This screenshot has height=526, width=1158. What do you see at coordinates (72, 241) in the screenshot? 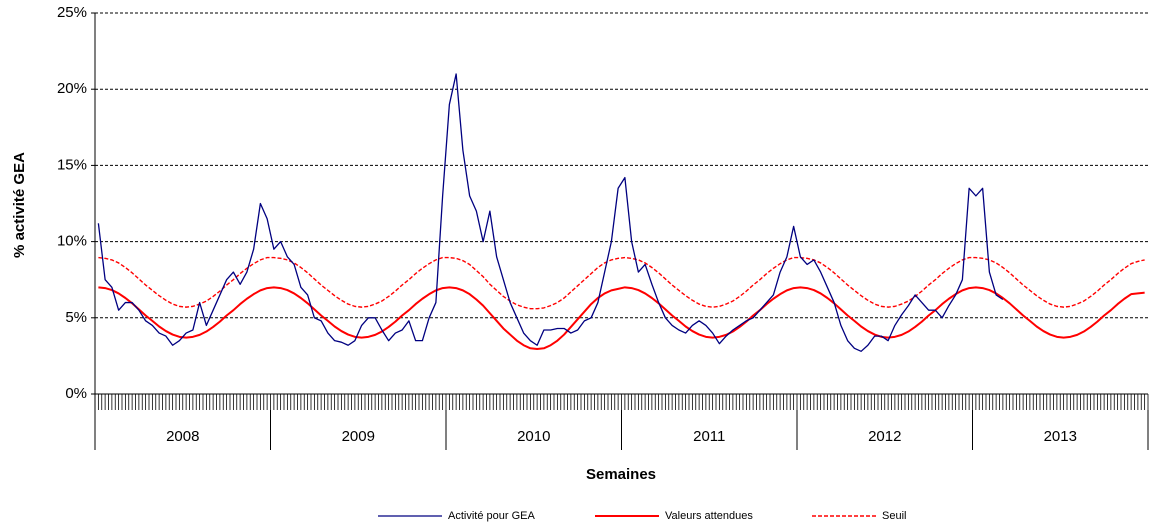
I see `y-tick-label: 10%` at bounding box center [72, 241].